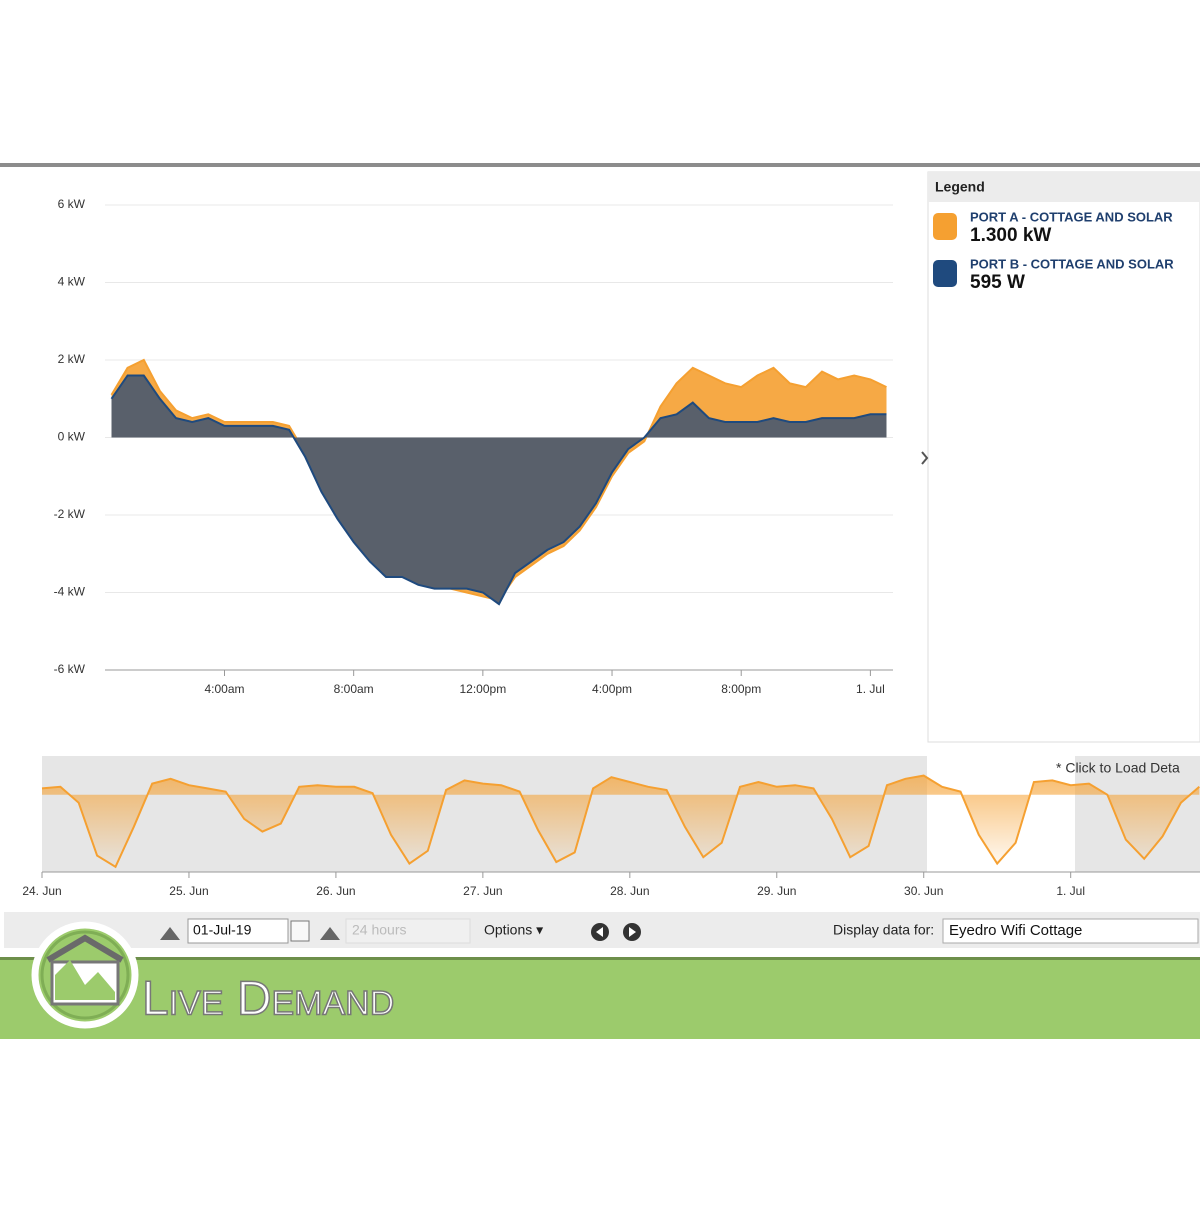 Image resolution: width=1200 pixels, height=1205 pixels. What do you see at coordinates (776, 891) in the screenshot?
I see `x-tick-label: 29. Jun` at bounding box center [776, 891].